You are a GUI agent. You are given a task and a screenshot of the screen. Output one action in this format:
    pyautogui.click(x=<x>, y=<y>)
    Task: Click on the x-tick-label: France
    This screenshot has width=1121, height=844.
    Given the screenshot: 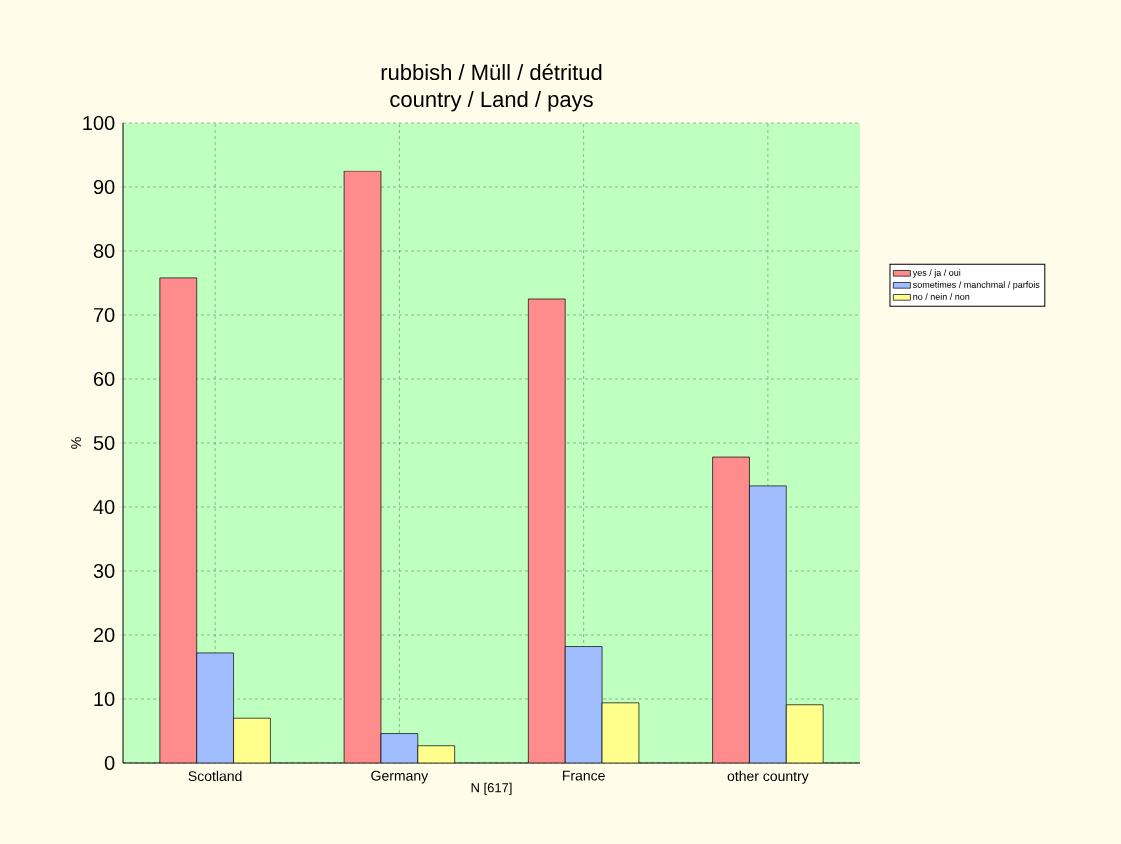 What is the action you would take?
    pyautogui.click(x=583, y=775)
    